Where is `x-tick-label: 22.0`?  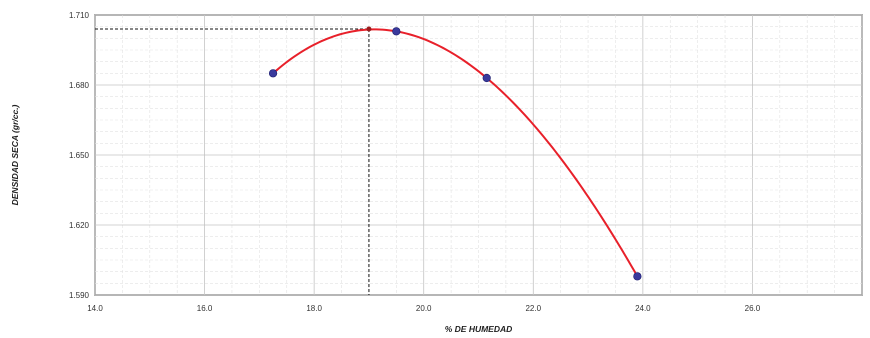
x-tick-label: 22.0 is located at coordinates (533, 308).